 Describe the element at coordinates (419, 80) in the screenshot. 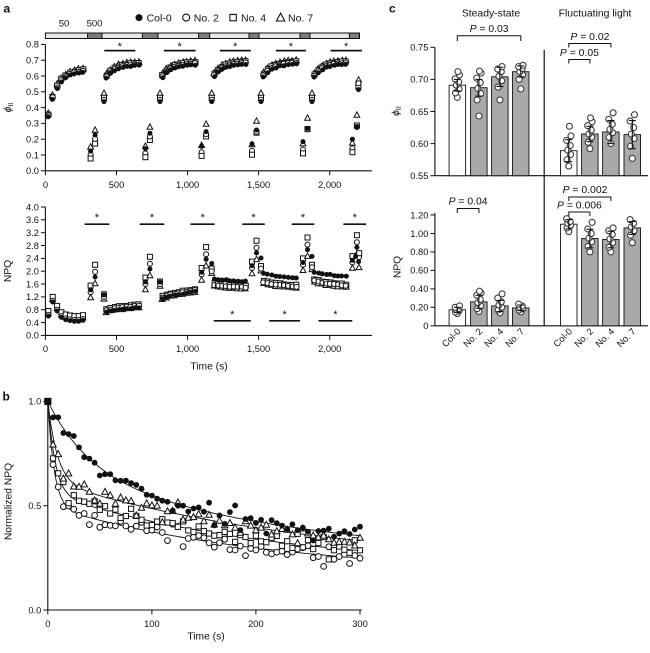

I see `svg-text: 0.70` at that location.